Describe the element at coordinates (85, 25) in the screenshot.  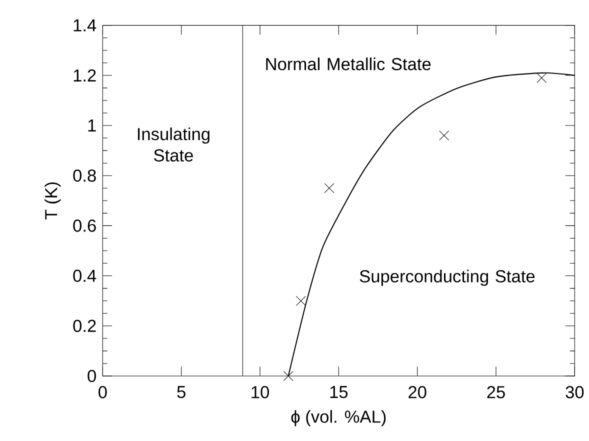
I see `y-tick-label: 1.4` at that location.